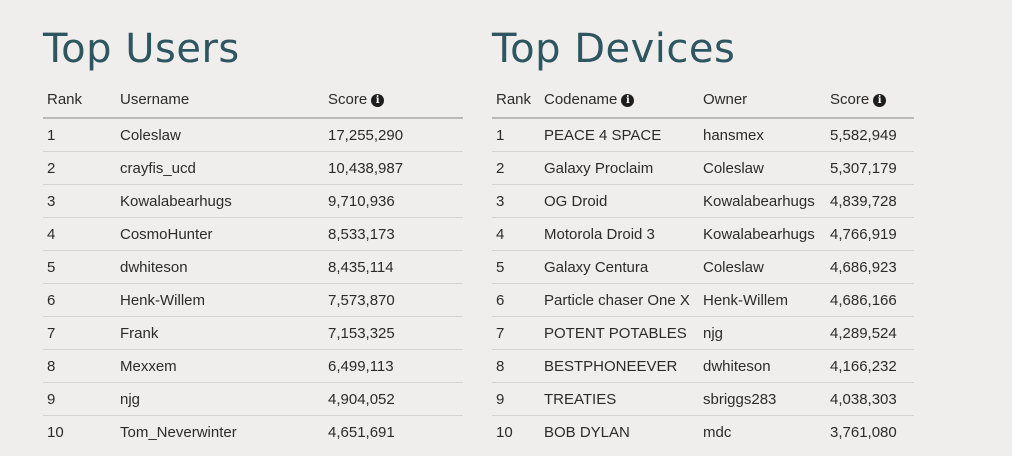  I want to click on username-cell: CosmoHunter, so click(220, 234).